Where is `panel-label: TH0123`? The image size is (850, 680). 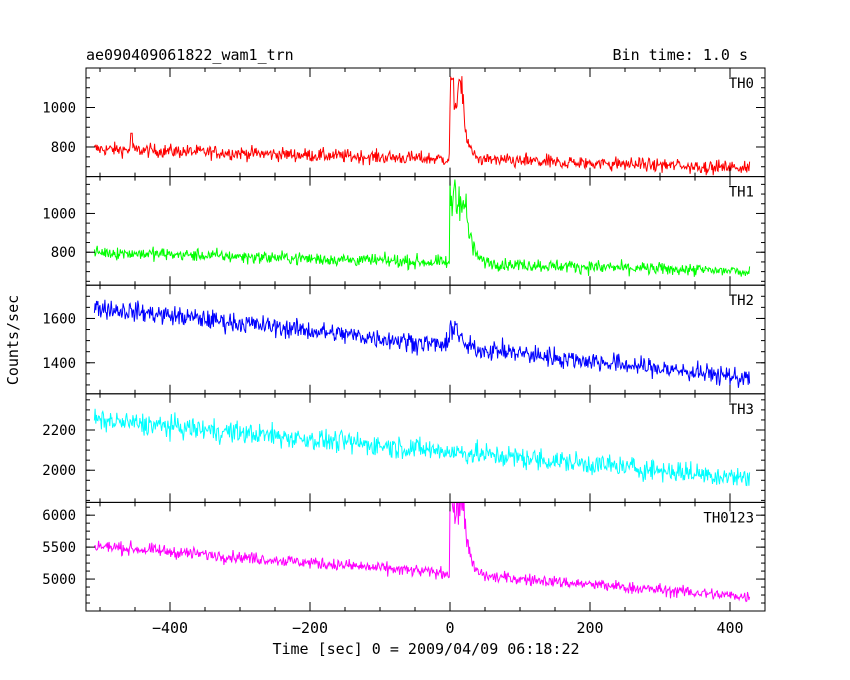
panel-label: TH0123 is located at coordinates (728, 518).